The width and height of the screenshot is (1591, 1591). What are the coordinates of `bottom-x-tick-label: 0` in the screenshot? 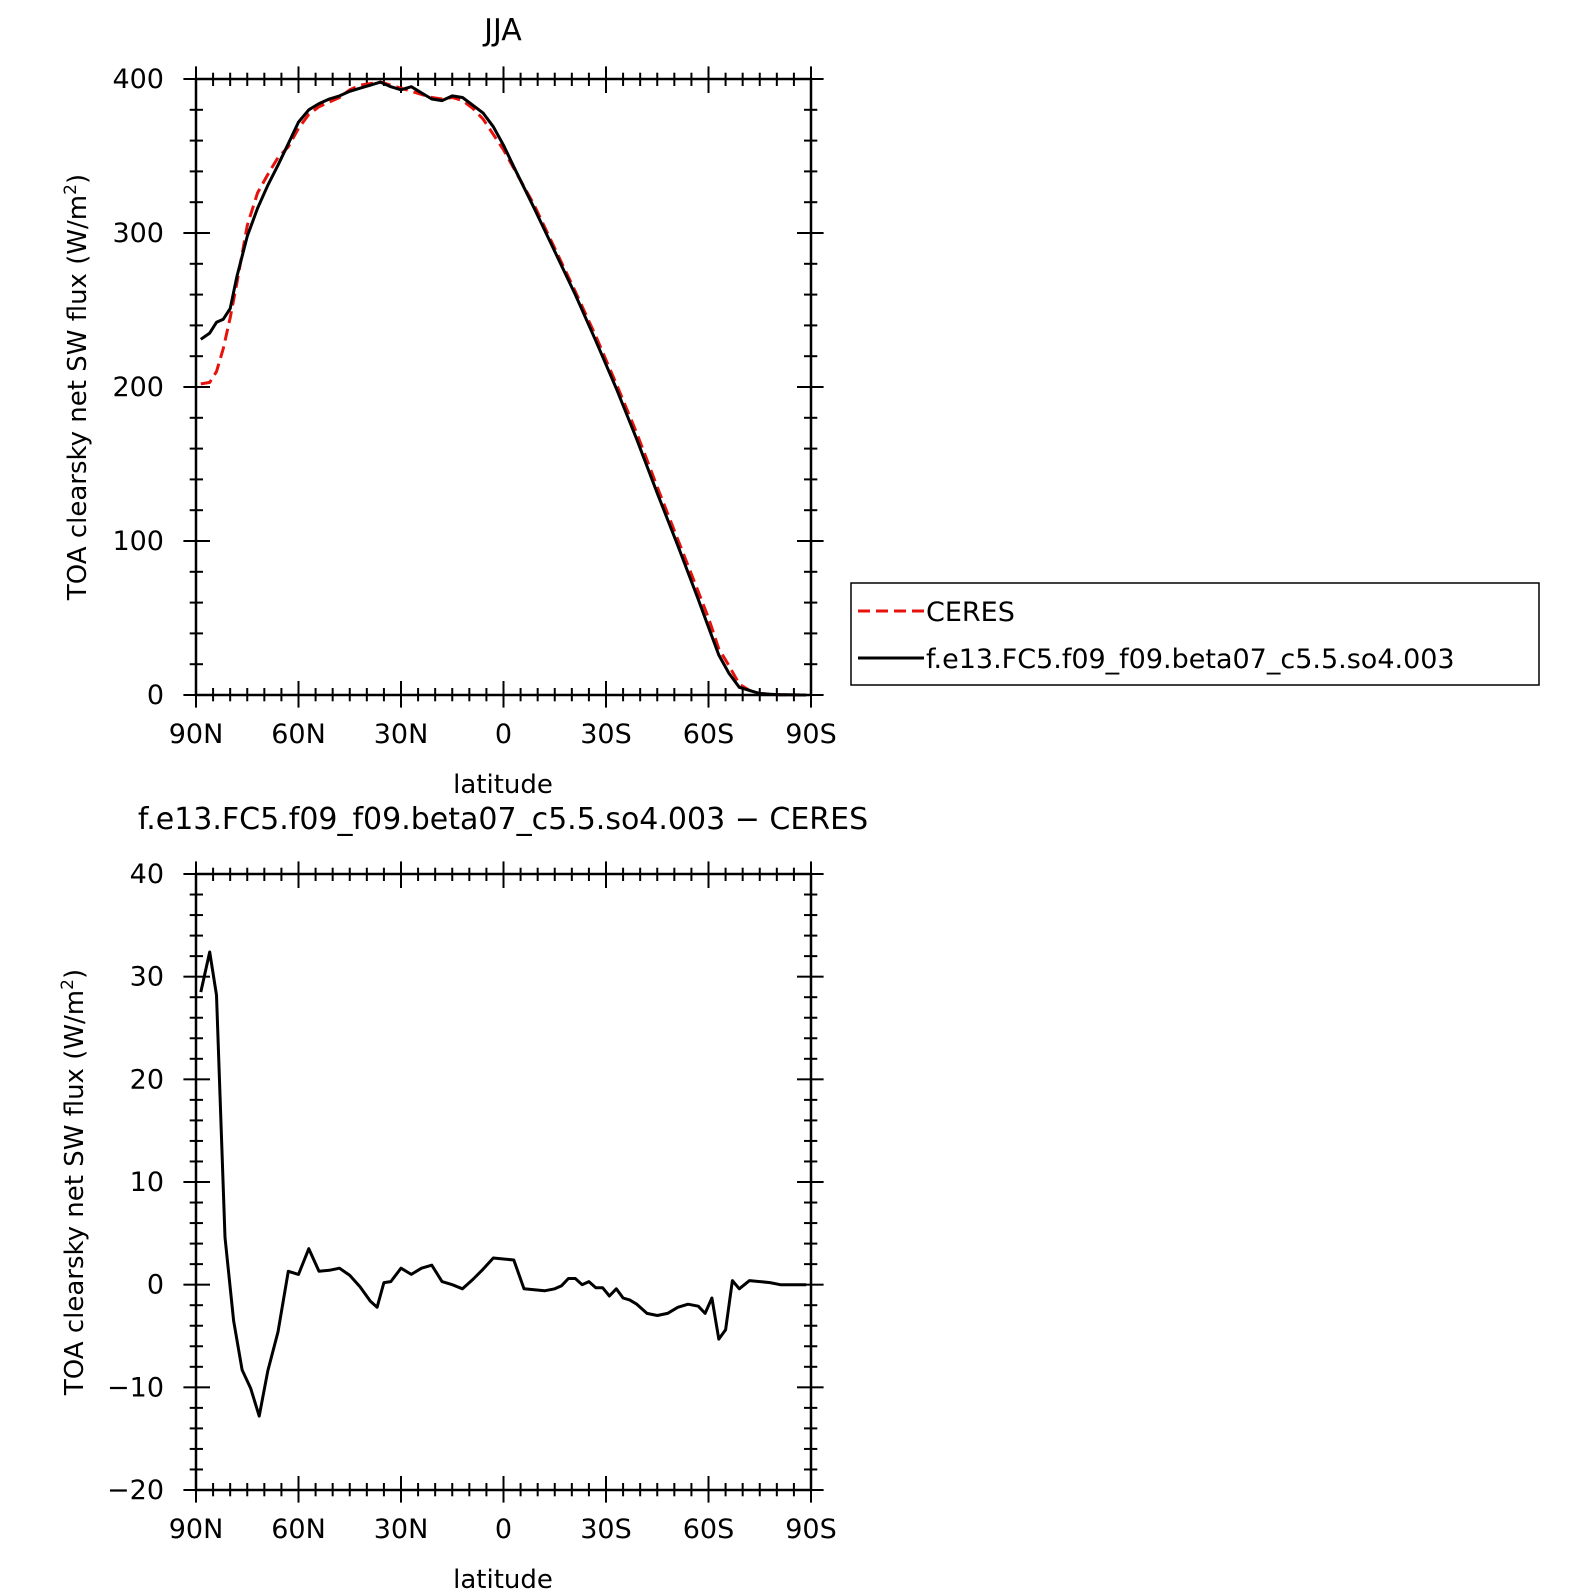 It's located at (503, 1529).